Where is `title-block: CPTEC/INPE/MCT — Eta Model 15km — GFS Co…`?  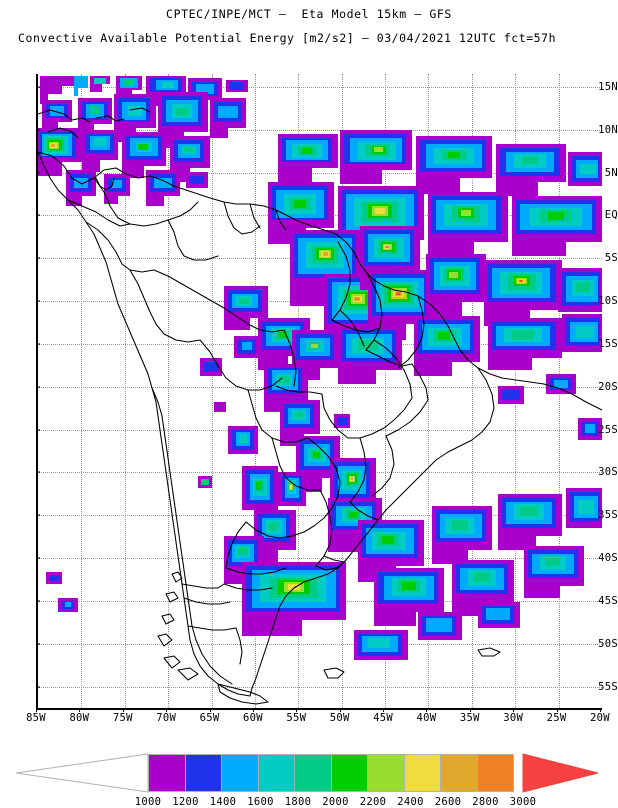 title-block: CPTEC/INPE/MCT — Eta Model 15km — GFS Co… is located at coordinates (309, 29).